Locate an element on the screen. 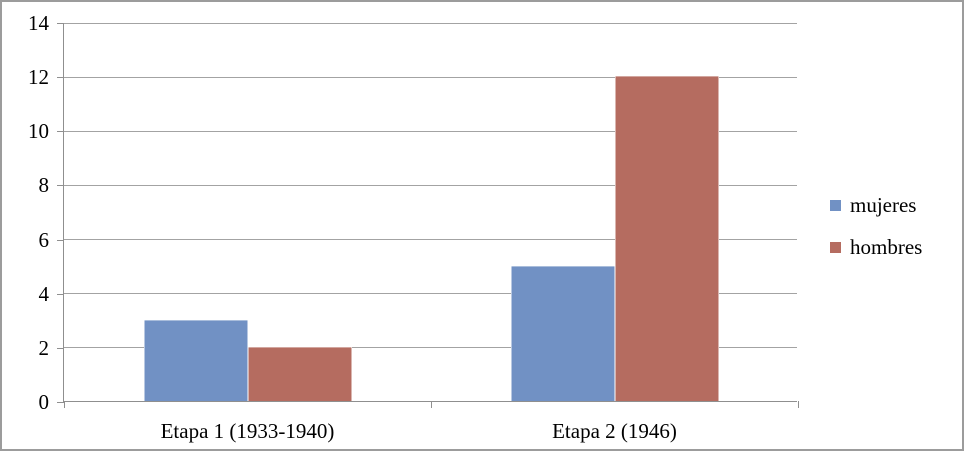 Image resolution: width=964 pixels, height=451 pixels. legend-item: mujeres is located at coordinates (876, 205).